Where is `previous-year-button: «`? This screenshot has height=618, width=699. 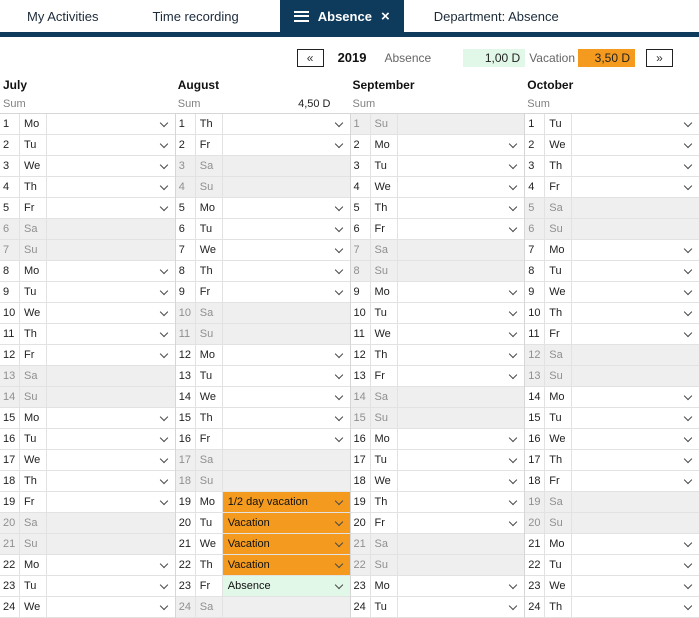
previous-year-button: « is located at coordinates (310, 57).